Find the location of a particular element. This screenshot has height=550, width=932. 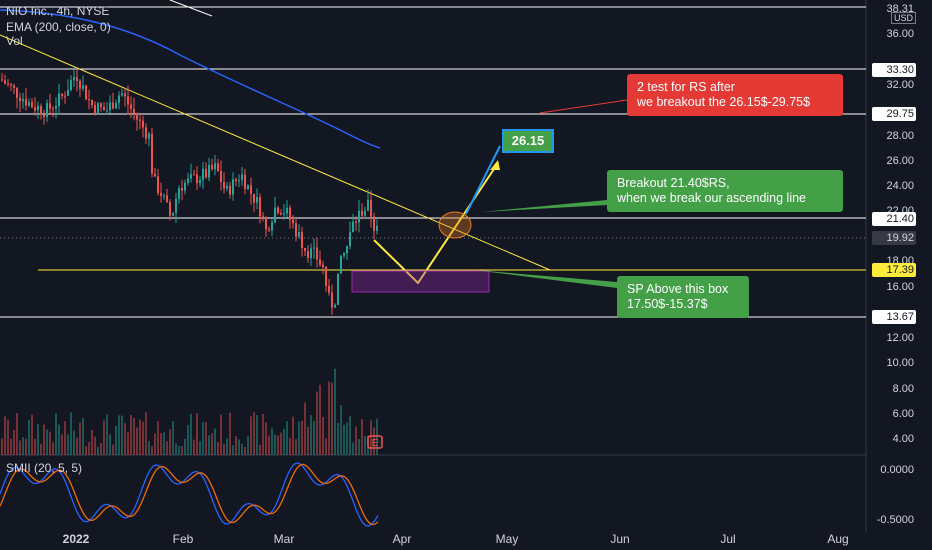

smii-legend: SMII (20, 5, 5) is located at coordinates (44, 468).